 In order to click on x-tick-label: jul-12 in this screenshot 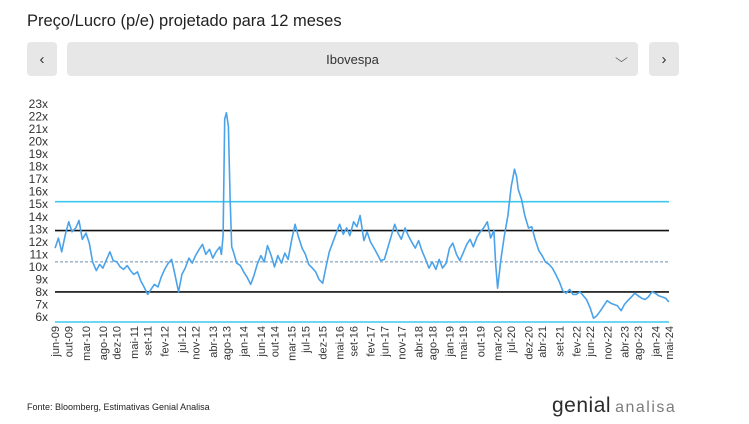, I will do `click(183, 340)`.